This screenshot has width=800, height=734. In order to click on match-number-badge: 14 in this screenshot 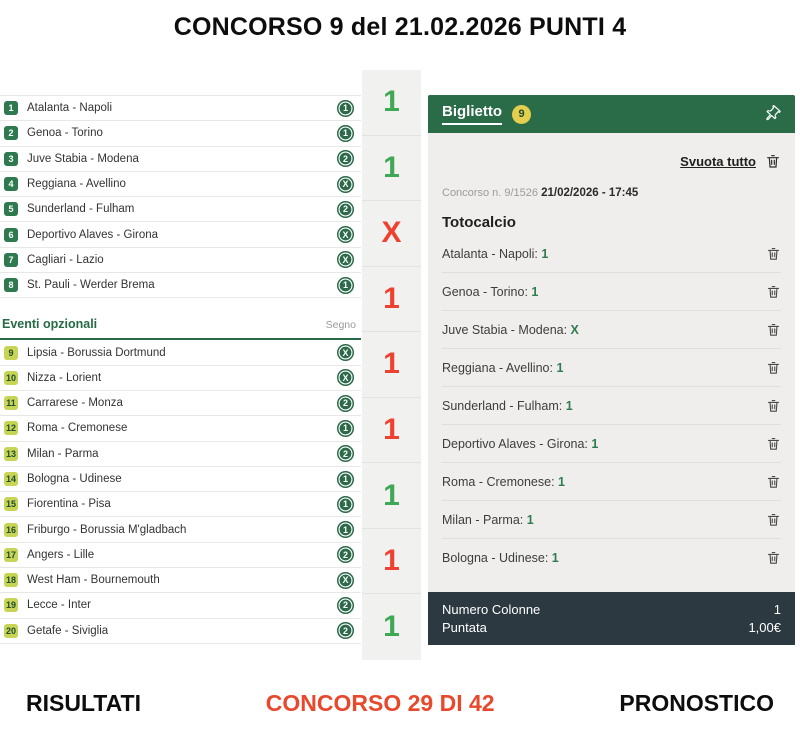, I will do `click(11, 479)`.